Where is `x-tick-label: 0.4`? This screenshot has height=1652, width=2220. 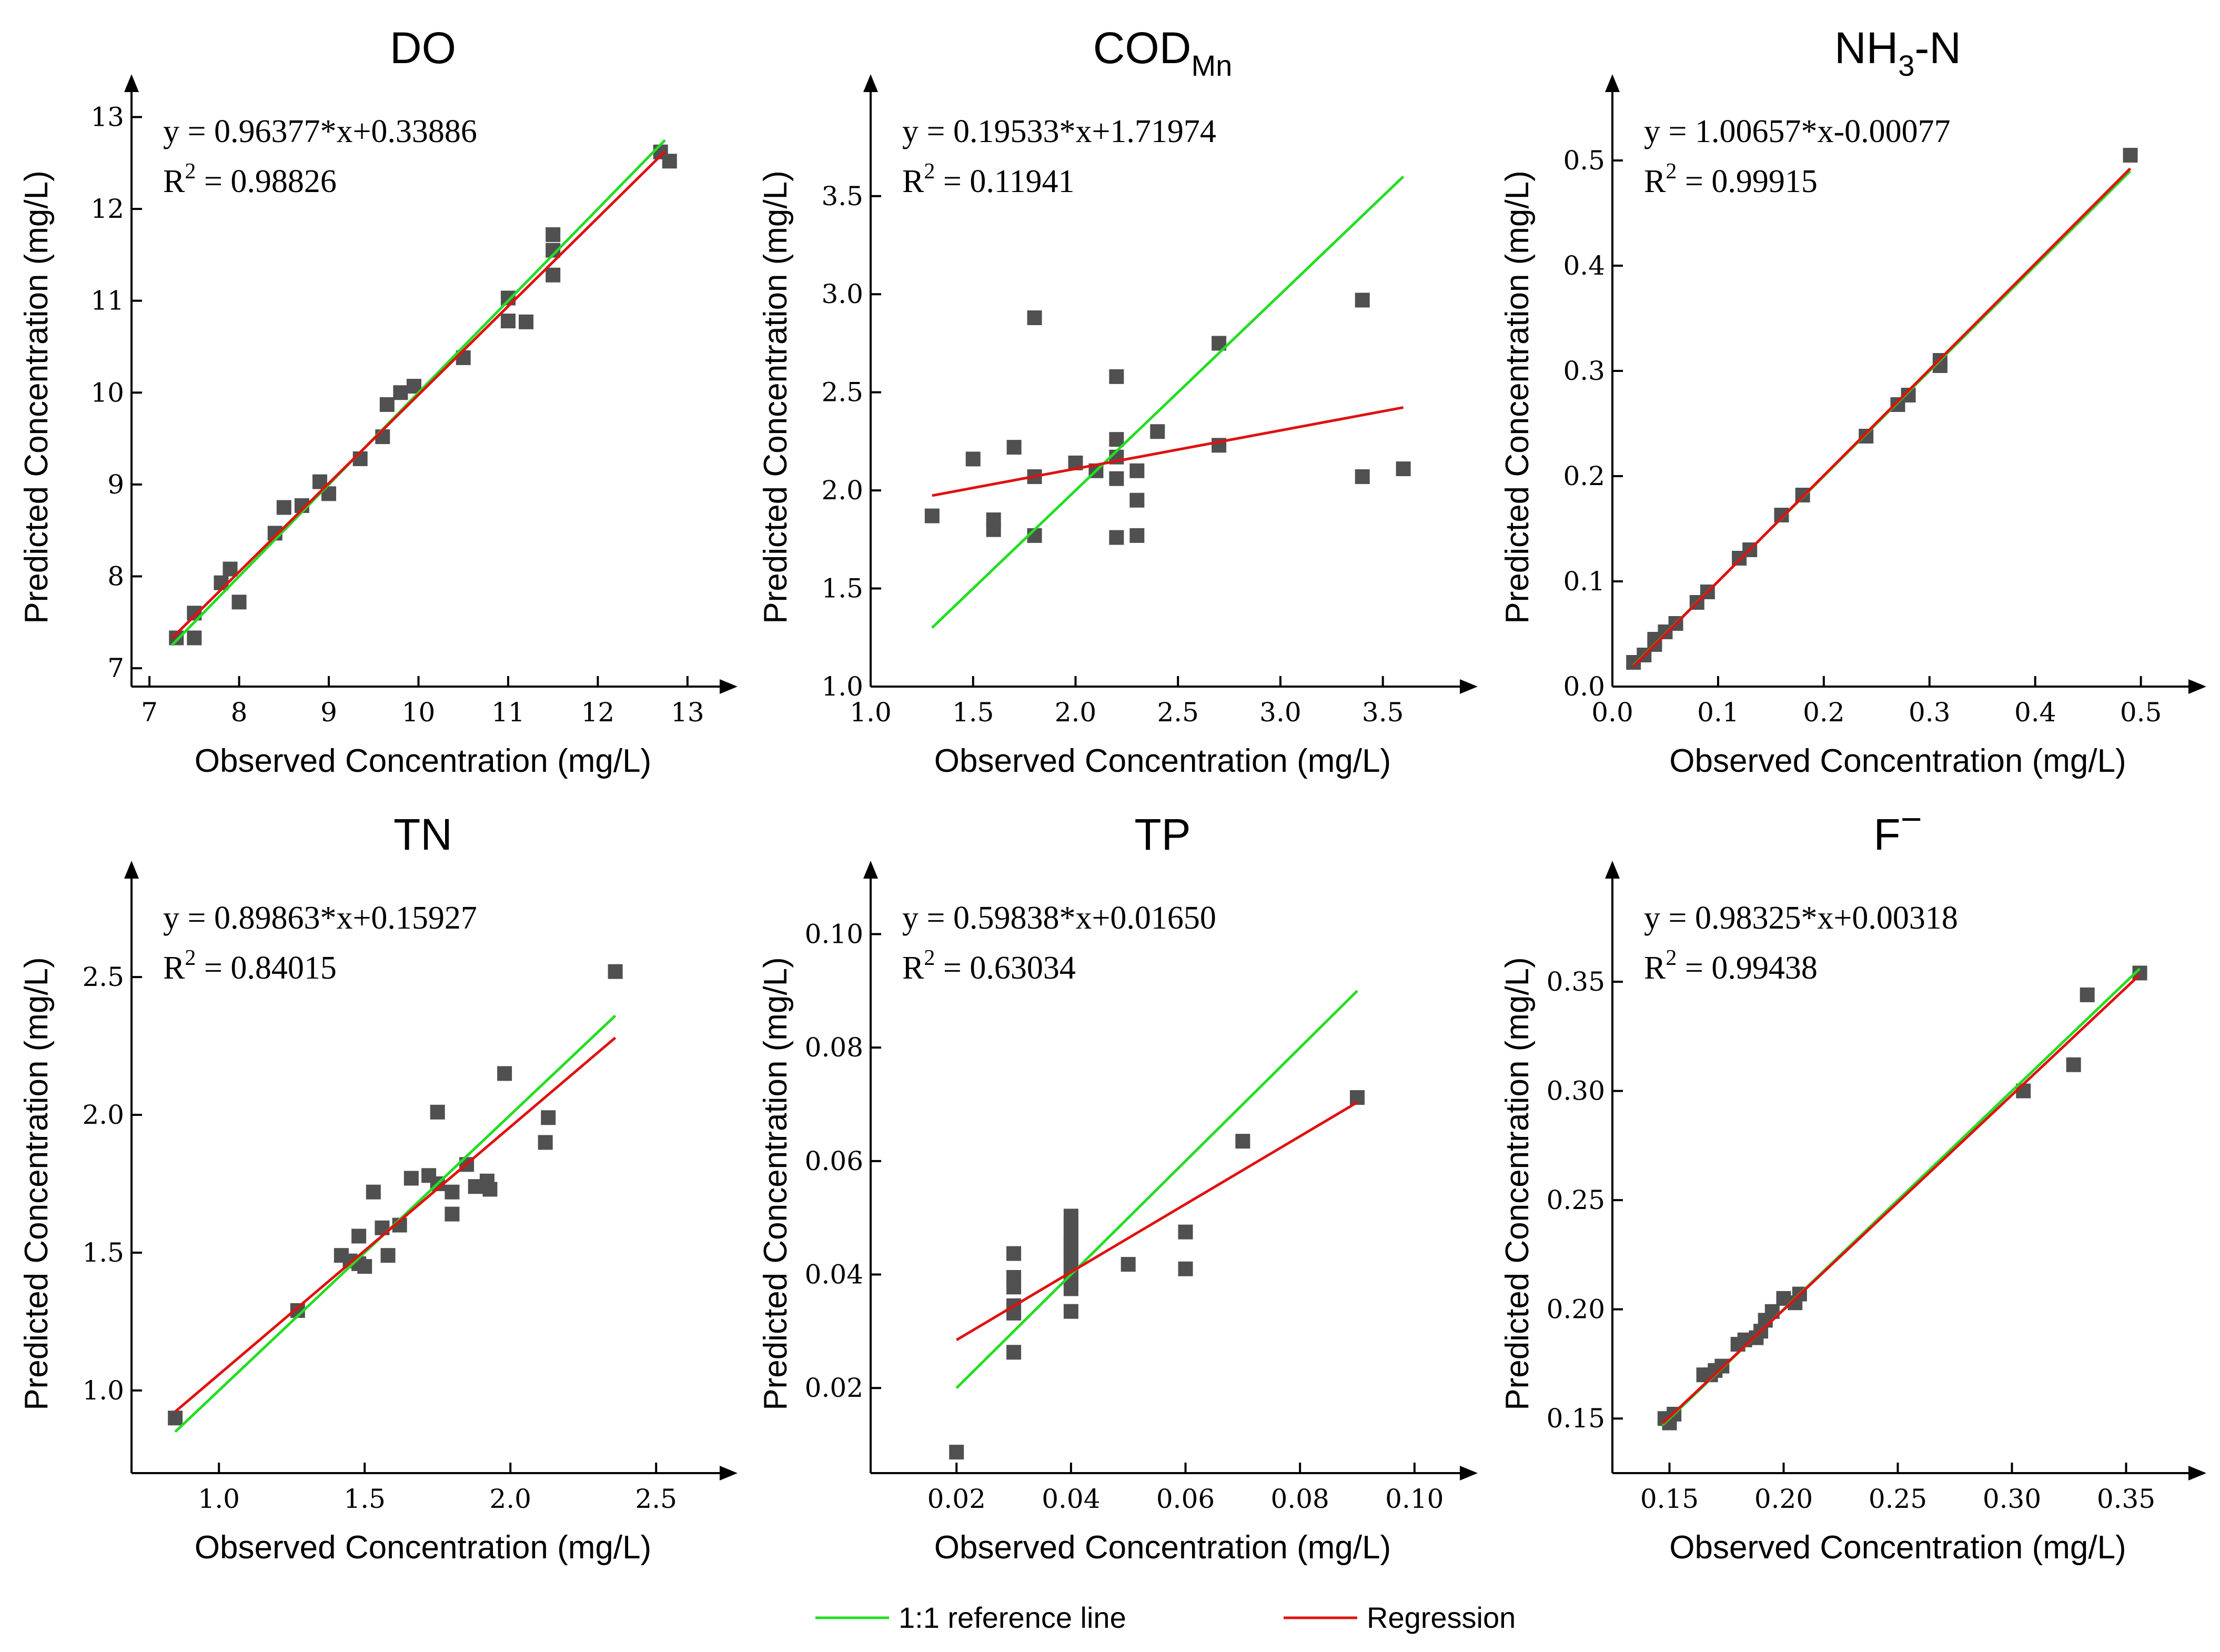
x-tick-label: 0.4 is located at coordinates (2035, 712).